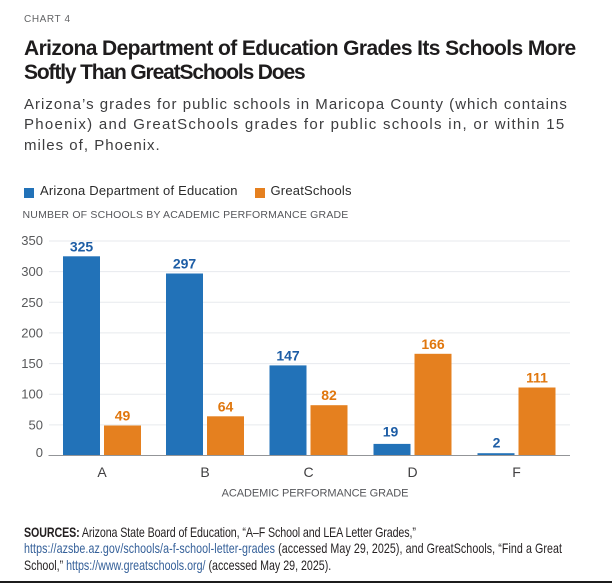  What do you see at coordinates (315, 494) in the screenshot?
I see `svg-text: ACADEMIC PERFORMANCE GRADE` at bounding box center [315, 494].